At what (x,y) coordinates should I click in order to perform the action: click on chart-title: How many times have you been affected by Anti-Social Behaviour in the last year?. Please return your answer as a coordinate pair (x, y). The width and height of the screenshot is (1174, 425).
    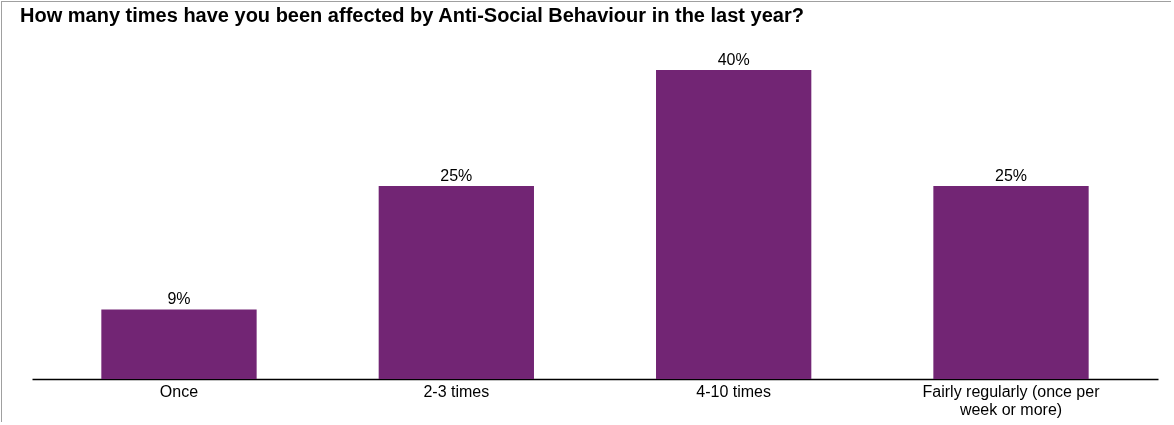
    Looking at the image, I should click on (412, 15).